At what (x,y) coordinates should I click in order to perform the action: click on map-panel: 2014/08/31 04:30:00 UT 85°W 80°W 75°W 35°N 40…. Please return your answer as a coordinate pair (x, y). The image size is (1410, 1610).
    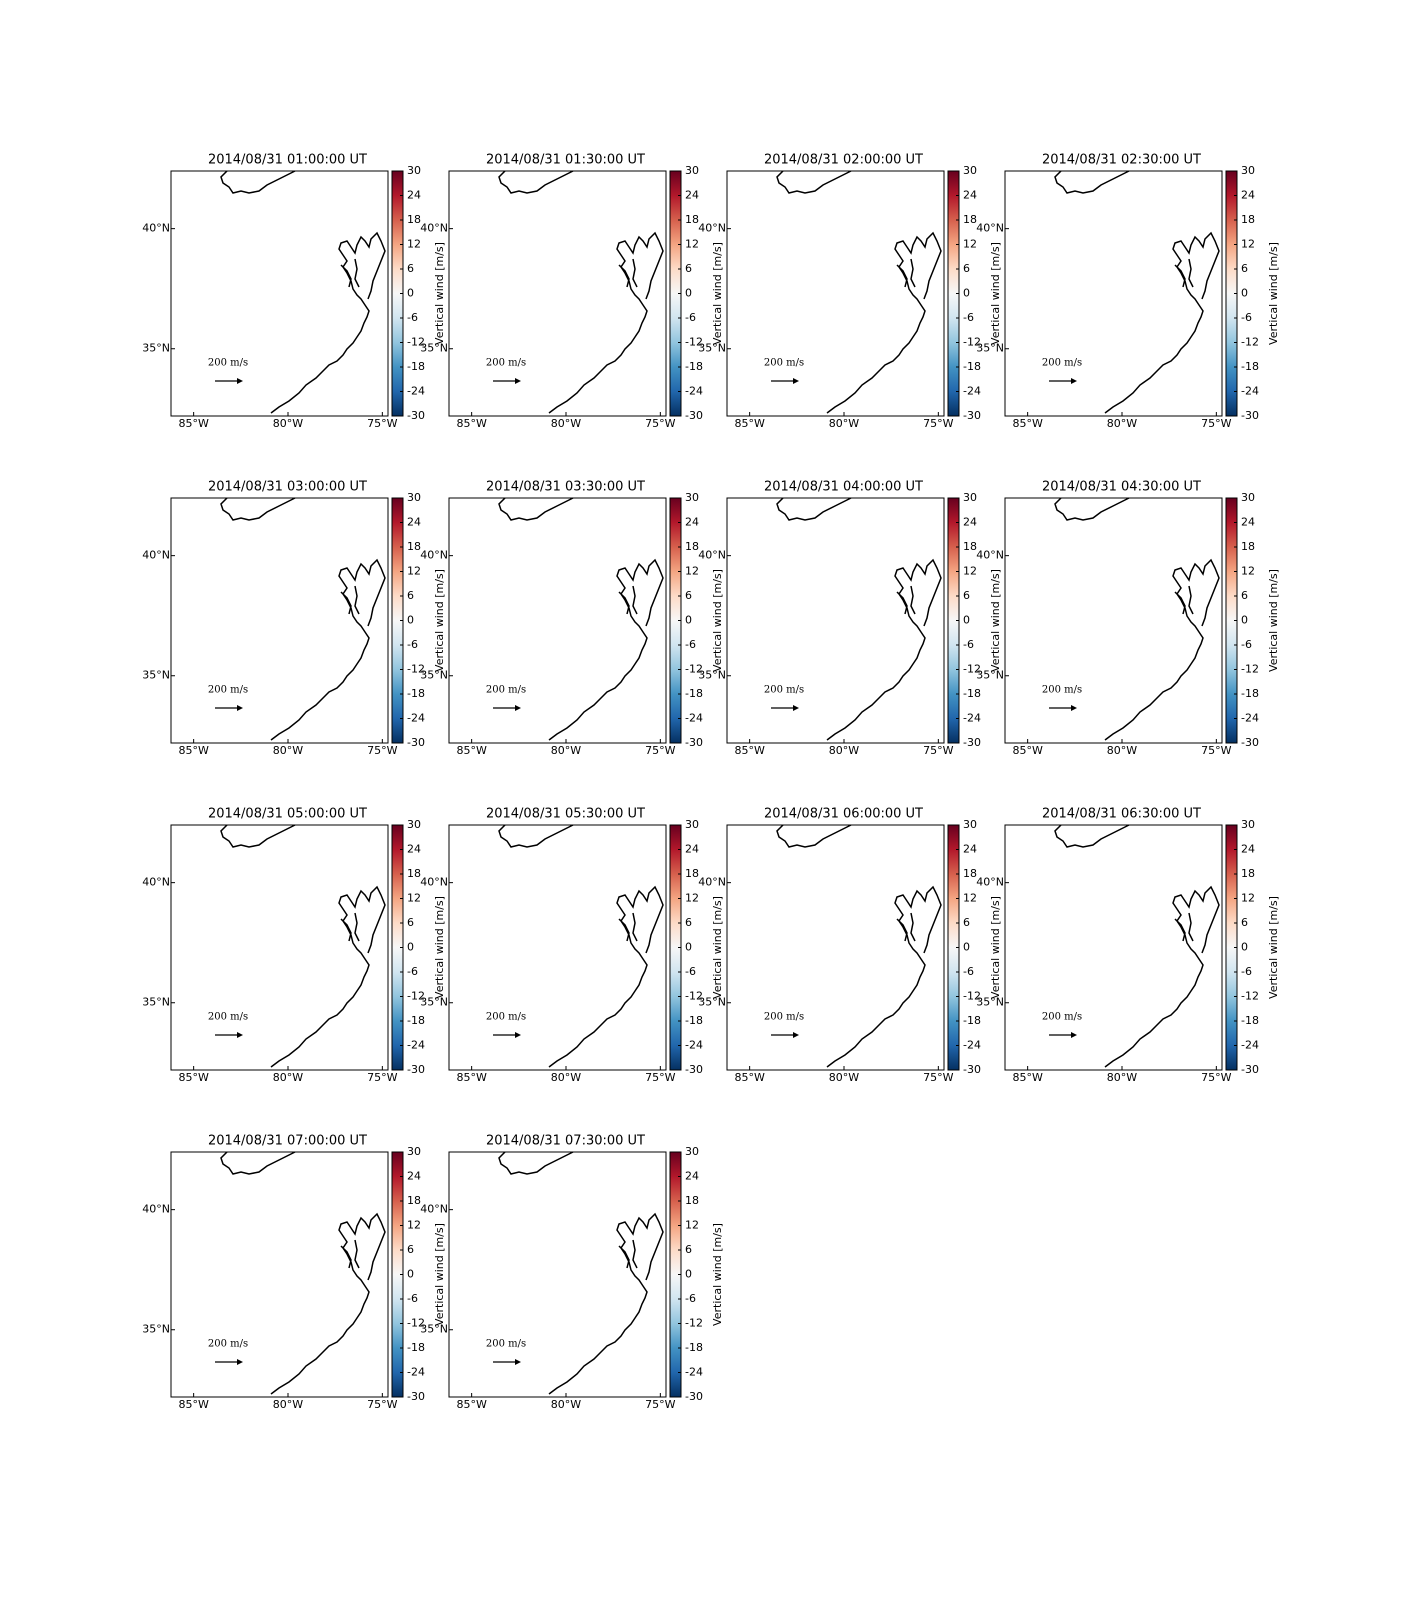
    Looking at the image, I should click on (1128, 619).